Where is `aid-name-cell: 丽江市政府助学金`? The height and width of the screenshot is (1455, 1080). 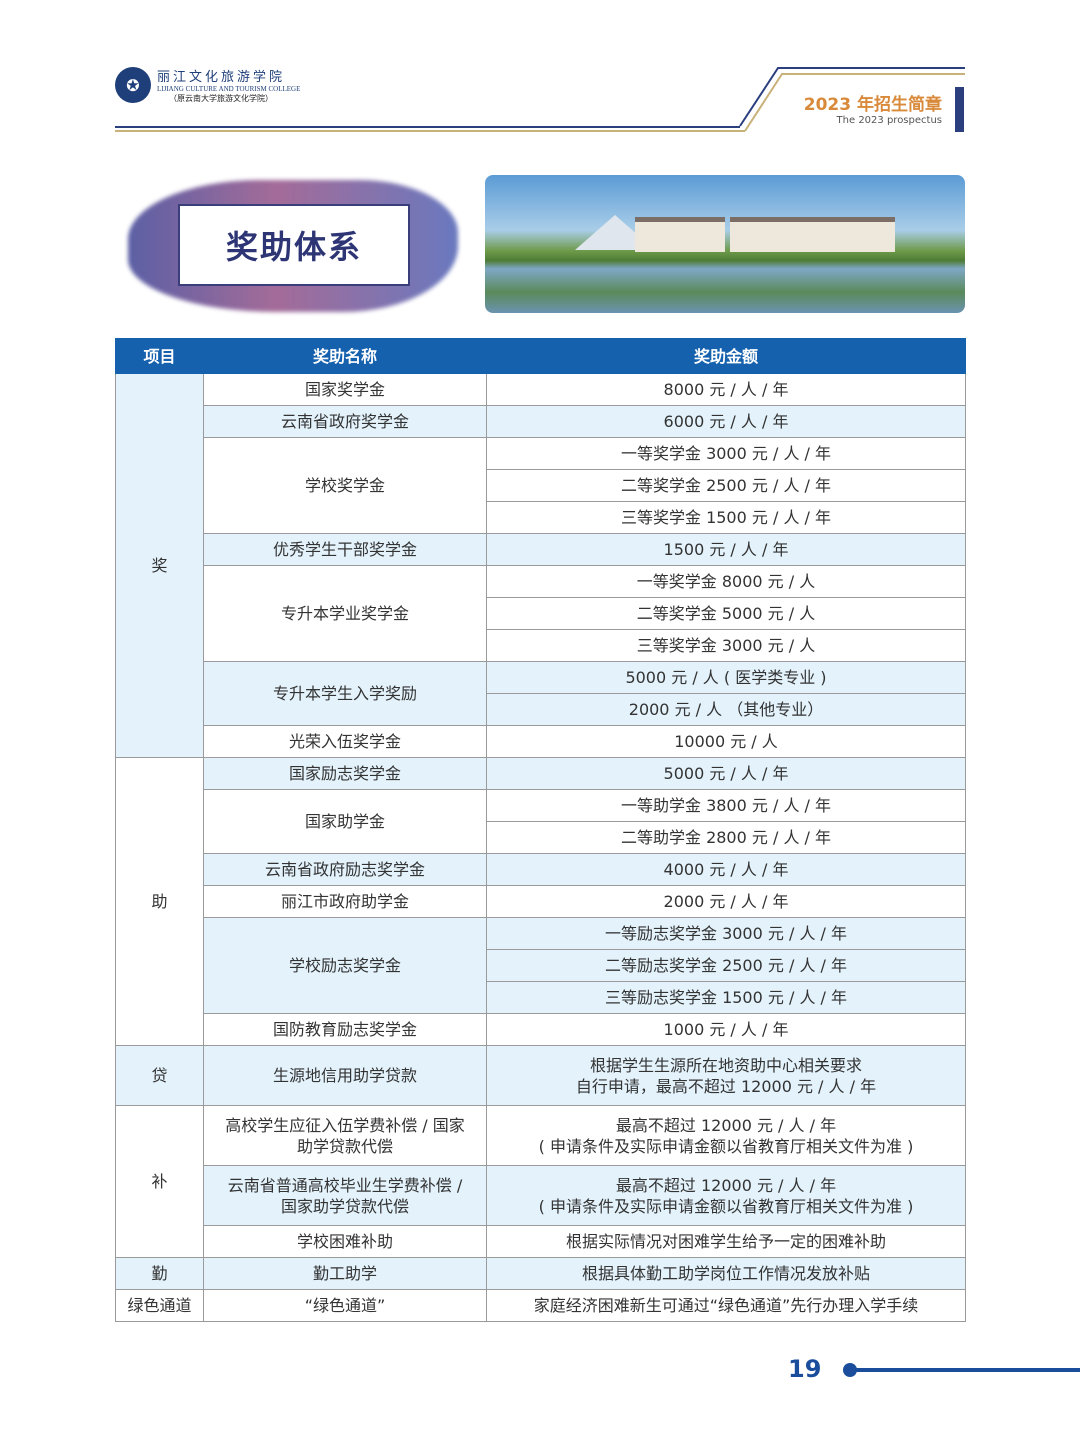 aid-name-cell: 丽江市政府助学金 is located at coordinates (345, 901).